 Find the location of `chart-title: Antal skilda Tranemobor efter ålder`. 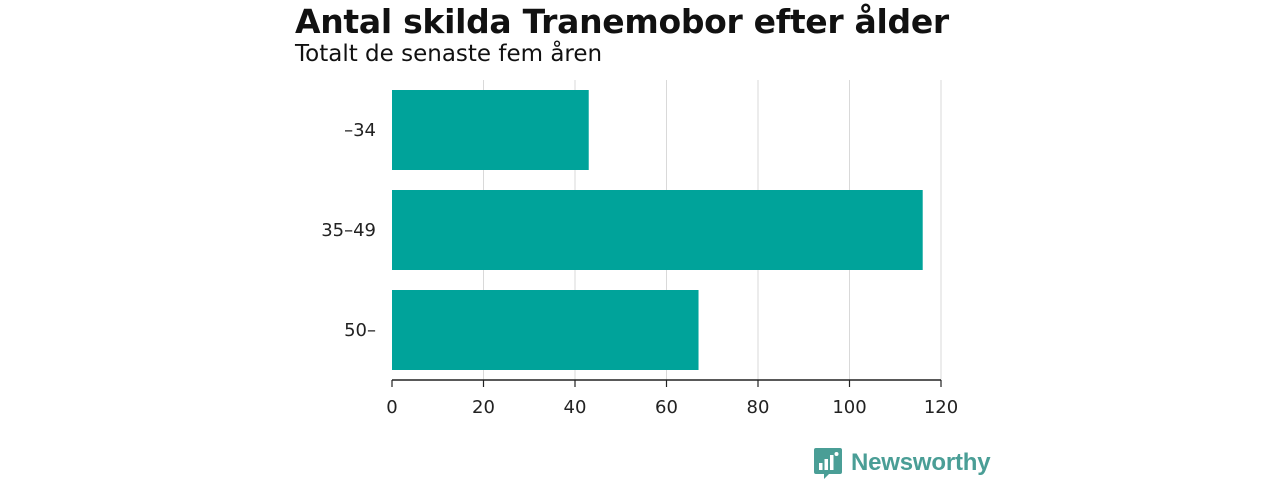

chart-title: Antal skilda Tranemobor efter ålder is located at coordinates (622, 21).